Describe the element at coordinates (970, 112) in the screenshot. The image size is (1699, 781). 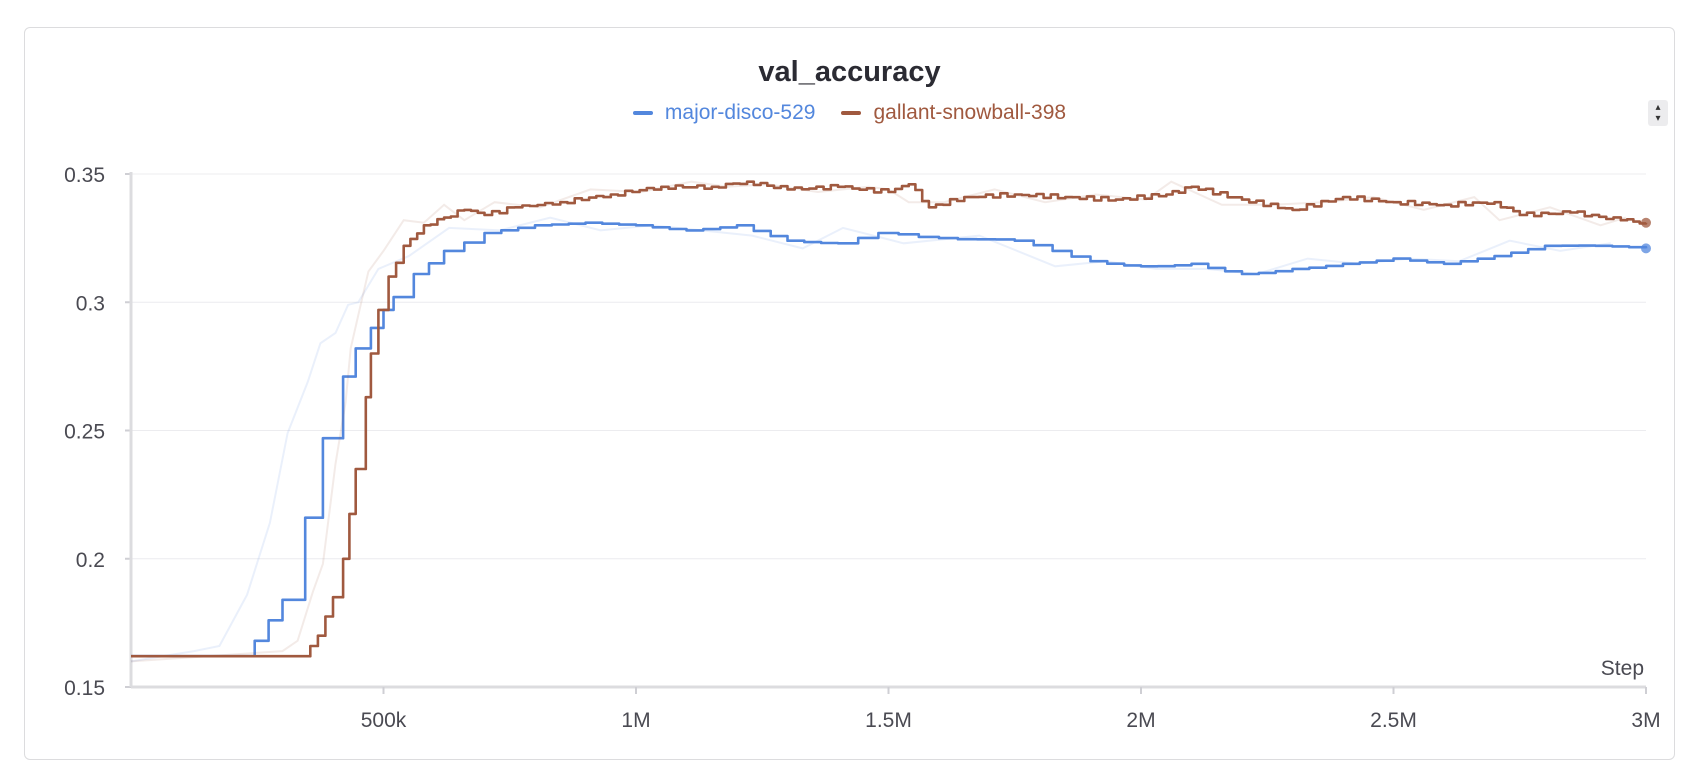
I see `legend-label-gallant-snowball: gallant-snowball-398` at that location.